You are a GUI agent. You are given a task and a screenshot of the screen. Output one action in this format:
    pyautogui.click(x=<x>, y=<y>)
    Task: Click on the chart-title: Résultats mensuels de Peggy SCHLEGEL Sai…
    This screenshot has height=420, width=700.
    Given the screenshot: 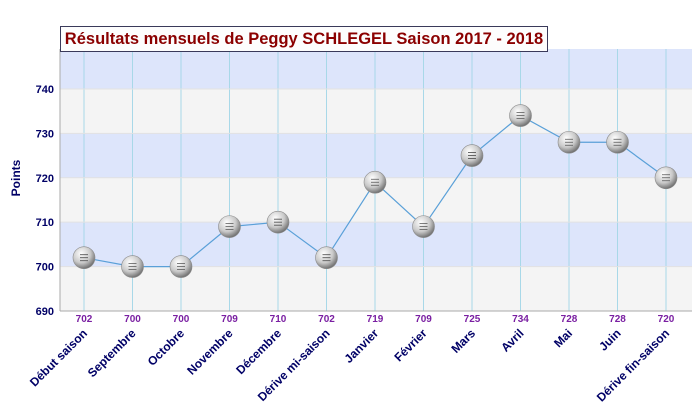 What is the action you would take?
    pyautogui.click(x=304, y=38)
    